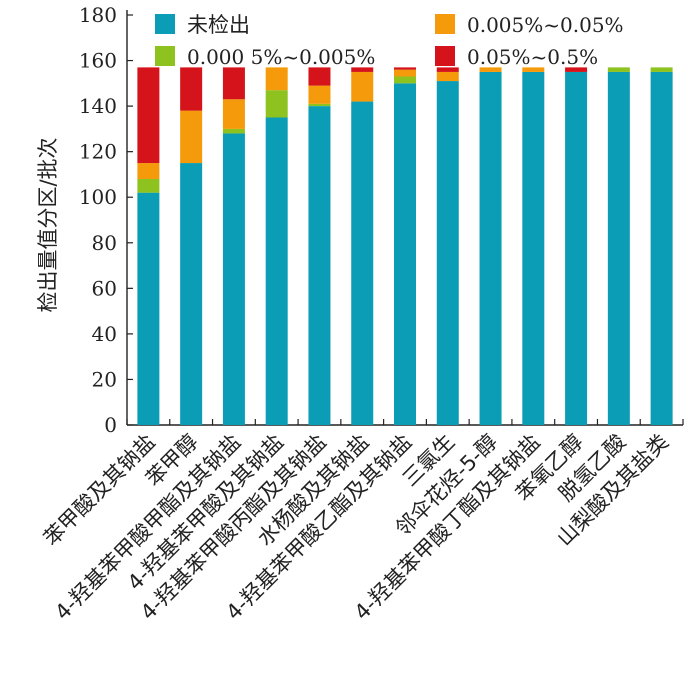  I want to click on legend-label: 未检出, so click(218, 25).